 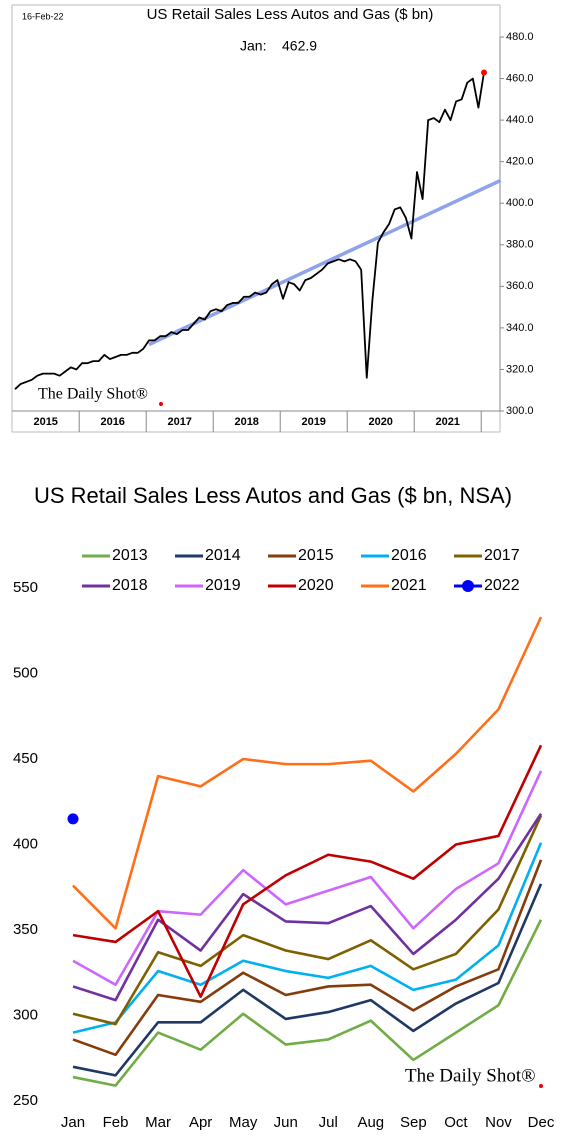 What do you see at coordinates (520, 78) in the screenshot?
I see `y-tick-label: 460.0` at bounding box center [520, 78].